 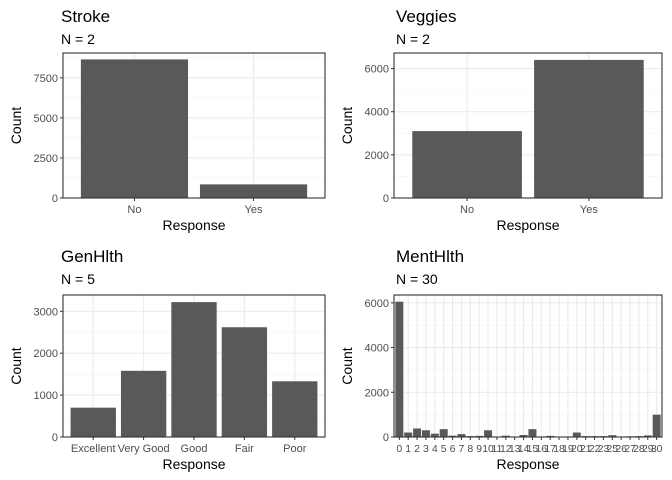 What do you see at coordinates (488, 449) in the screenshot?
I see `x-tick-label: 10` at bounding box center [488, 449].